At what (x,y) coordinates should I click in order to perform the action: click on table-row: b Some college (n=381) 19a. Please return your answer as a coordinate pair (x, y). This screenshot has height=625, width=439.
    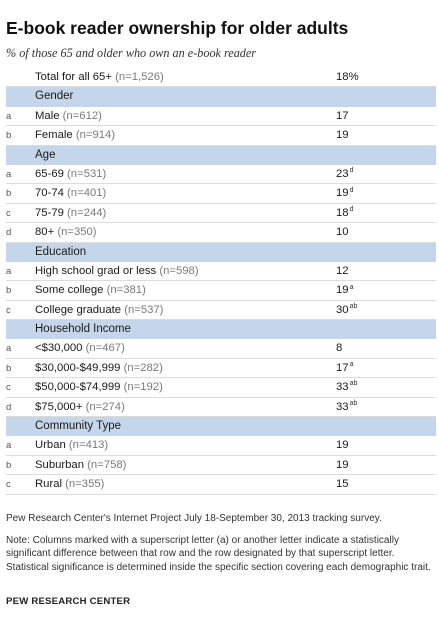
    Looking at the image, I should click on (221, 291).